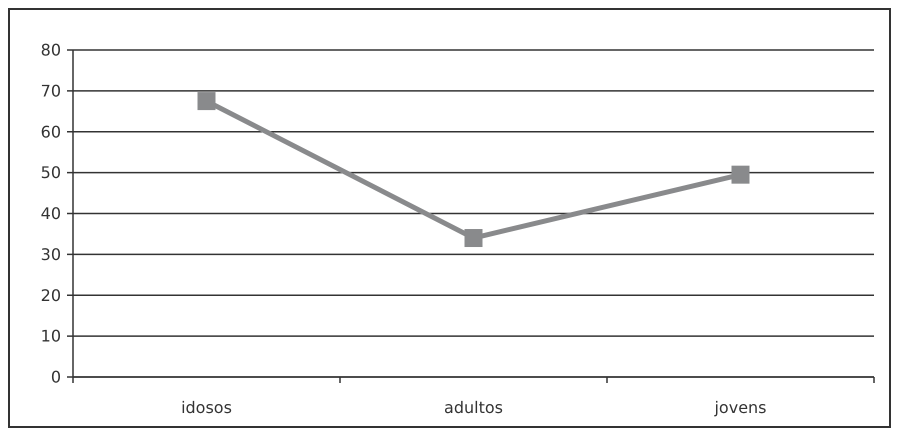  I want to click on x-tick-label: adultos, so click(473, 407).